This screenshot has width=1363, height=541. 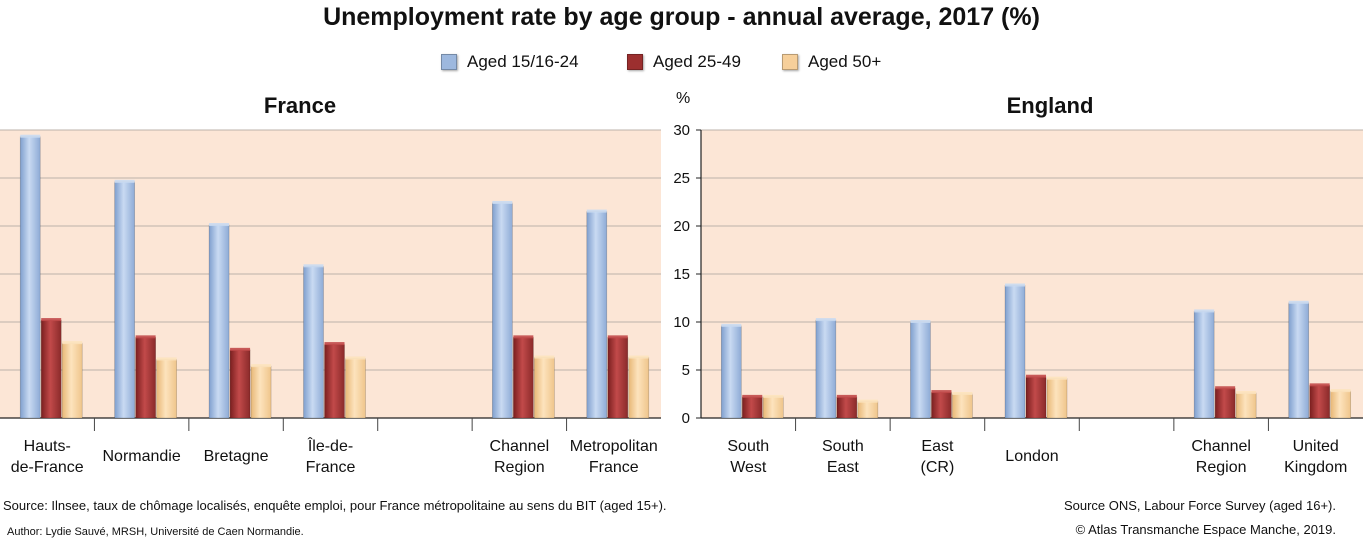 I want to click on france-panel-title: France, so click(x=300, y=105).